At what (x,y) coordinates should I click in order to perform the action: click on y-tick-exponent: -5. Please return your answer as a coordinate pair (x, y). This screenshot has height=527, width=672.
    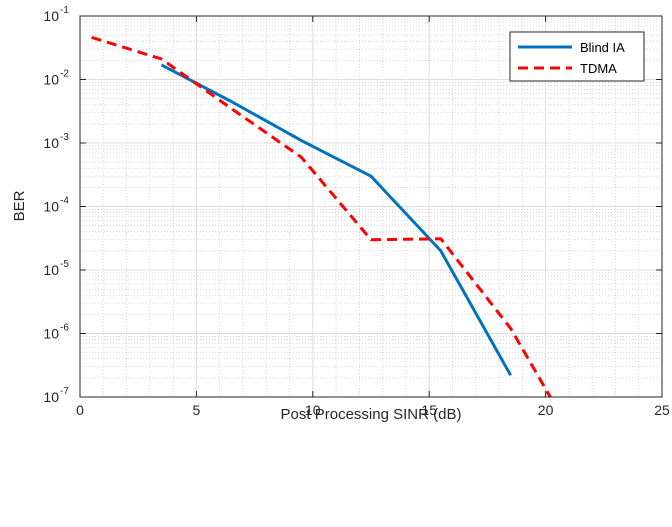
    Looking at the image, I should click on (64, 264).